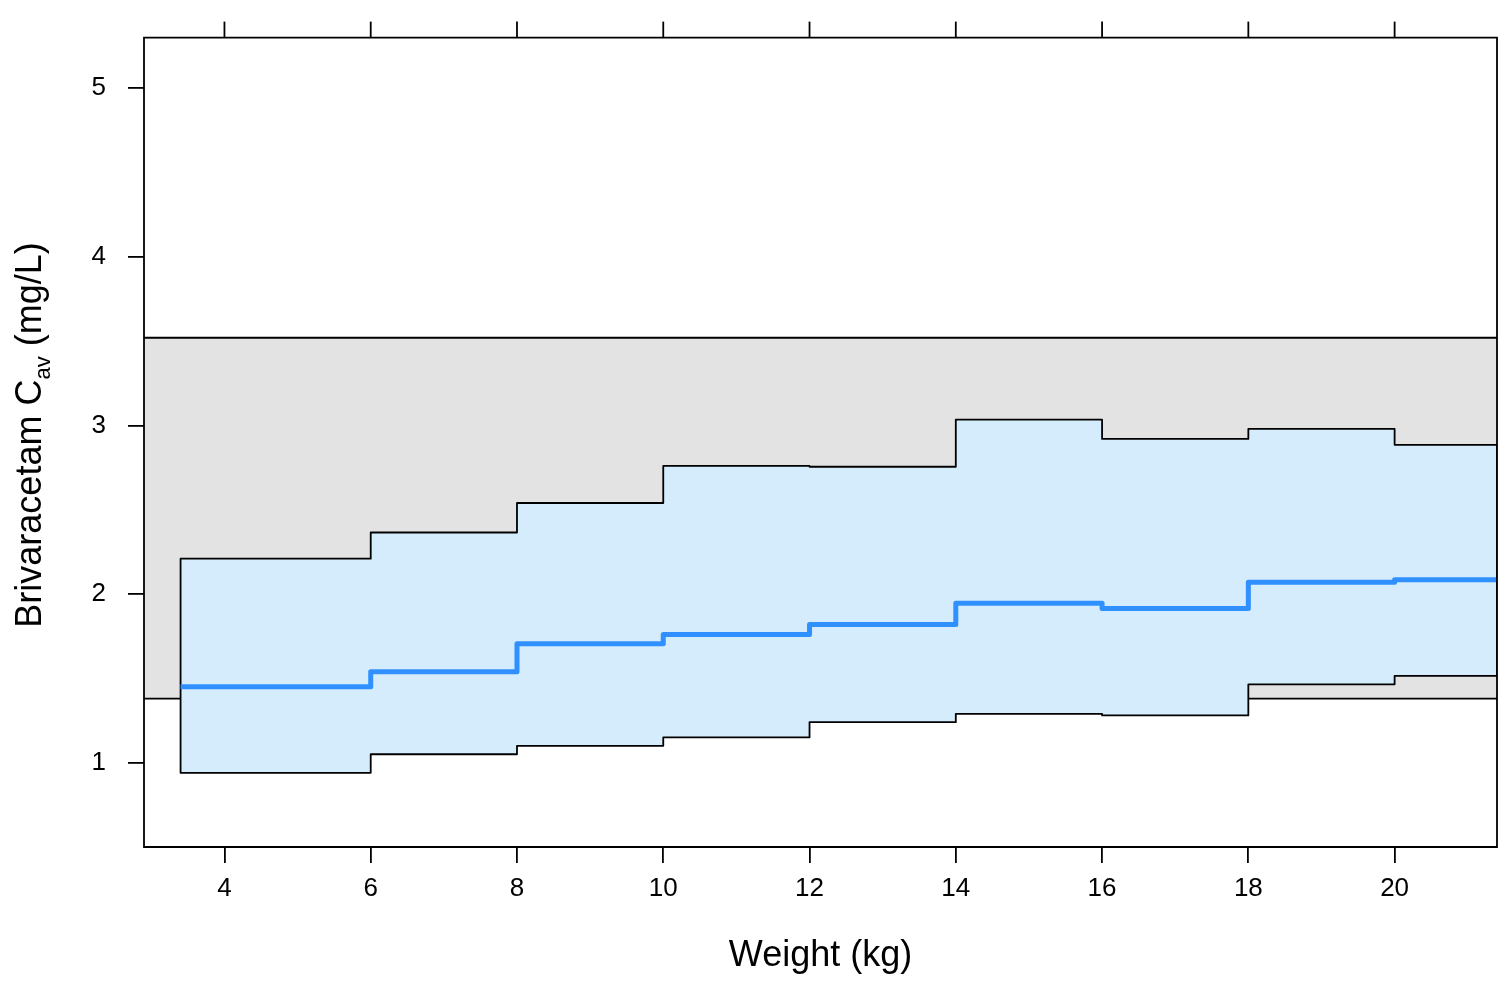 Image resolution: width=1498 pixels, height=982 pixels. What do you see at coordinates (809, 886) in the screenshot?
I see `x-tick-label: 12` at bounding box center [809, 886].